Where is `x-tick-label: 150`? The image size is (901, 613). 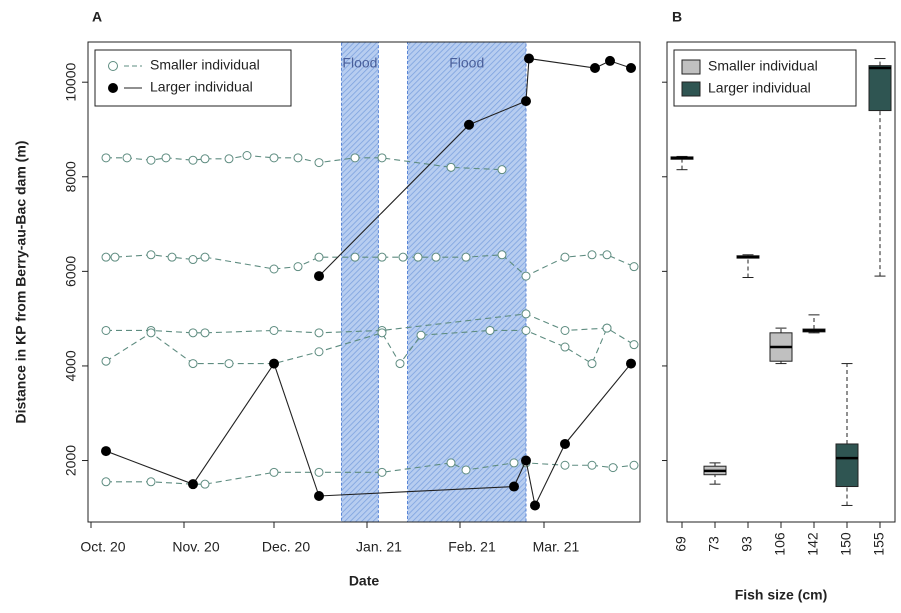 x-tick-label: 150 is located at coordinates (846, 544).